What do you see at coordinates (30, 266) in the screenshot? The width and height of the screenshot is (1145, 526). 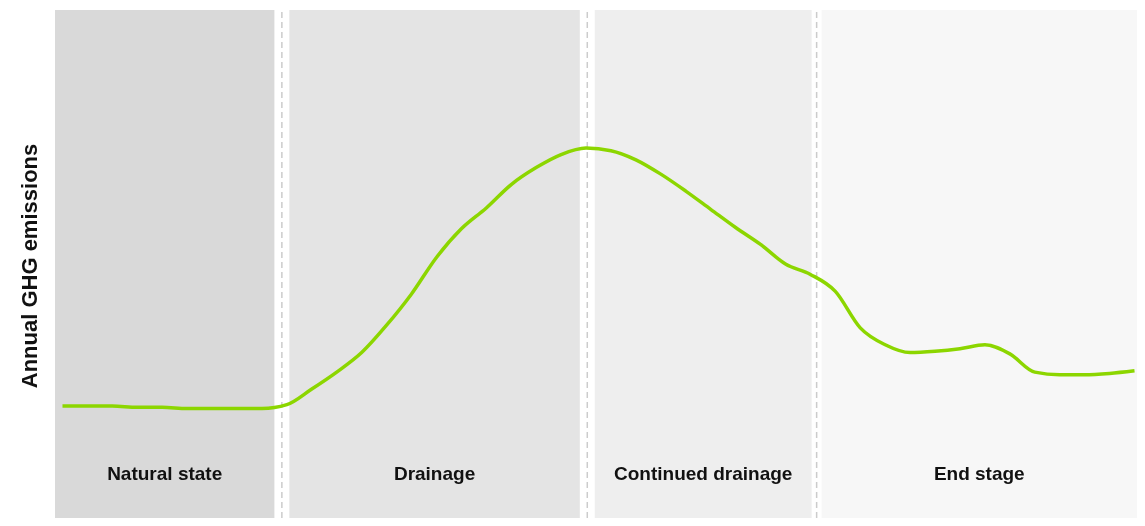 I see `y-axis-title: Annual GHG emissions` at bounding box center [30, 266].